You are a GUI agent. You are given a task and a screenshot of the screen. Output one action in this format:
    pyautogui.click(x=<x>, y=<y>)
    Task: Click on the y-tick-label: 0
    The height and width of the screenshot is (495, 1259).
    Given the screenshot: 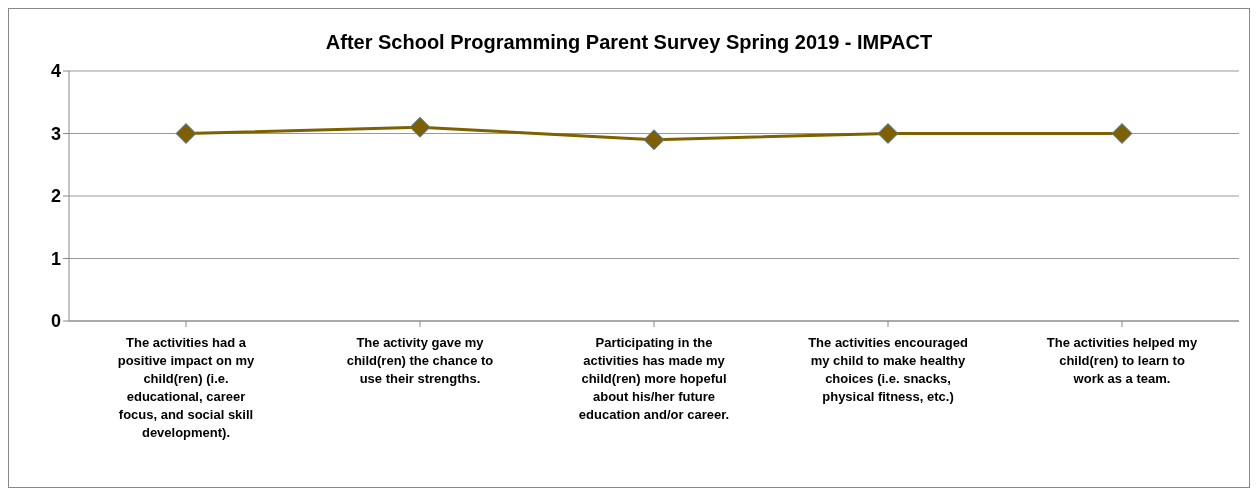 What is the action you would take?
    pyautogui.click(x=55, y=321)
    